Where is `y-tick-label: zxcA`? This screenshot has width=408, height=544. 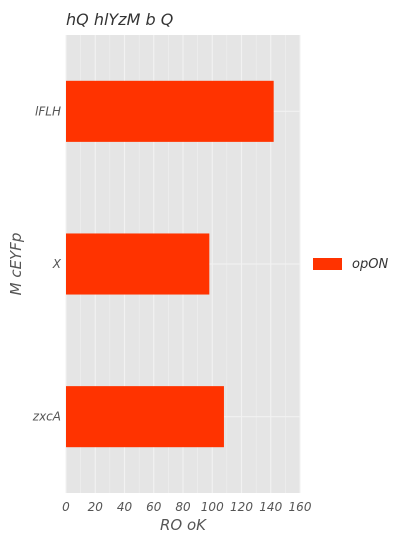
y-tick-label: zxcA is located at coordinates (46, 417).